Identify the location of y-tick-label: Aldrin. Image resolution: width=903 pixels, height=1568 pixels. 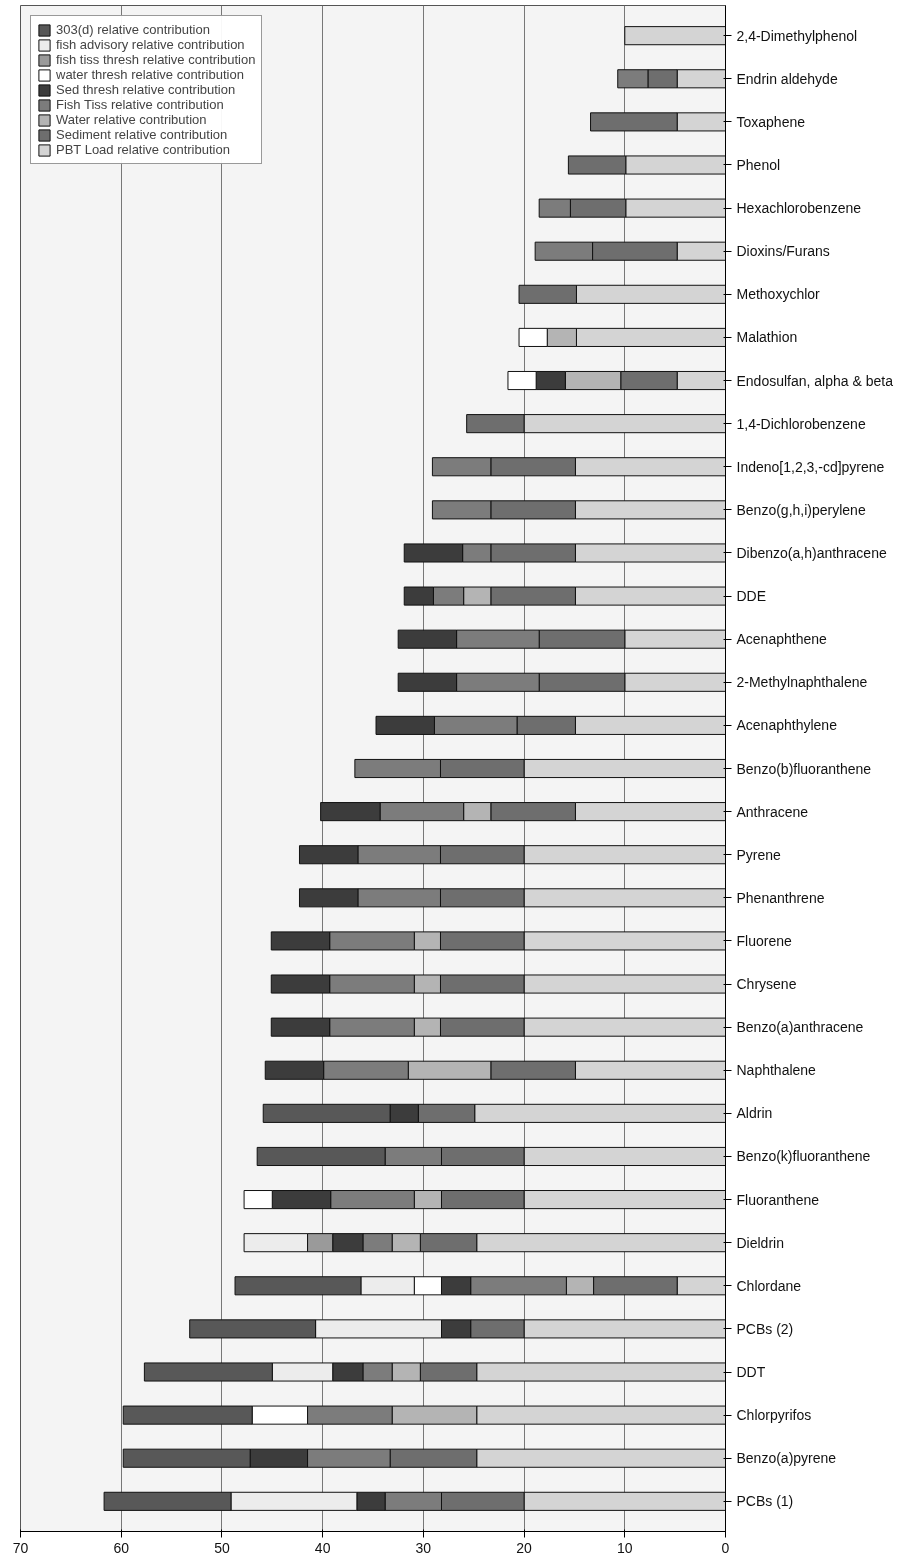
(754, 1113).